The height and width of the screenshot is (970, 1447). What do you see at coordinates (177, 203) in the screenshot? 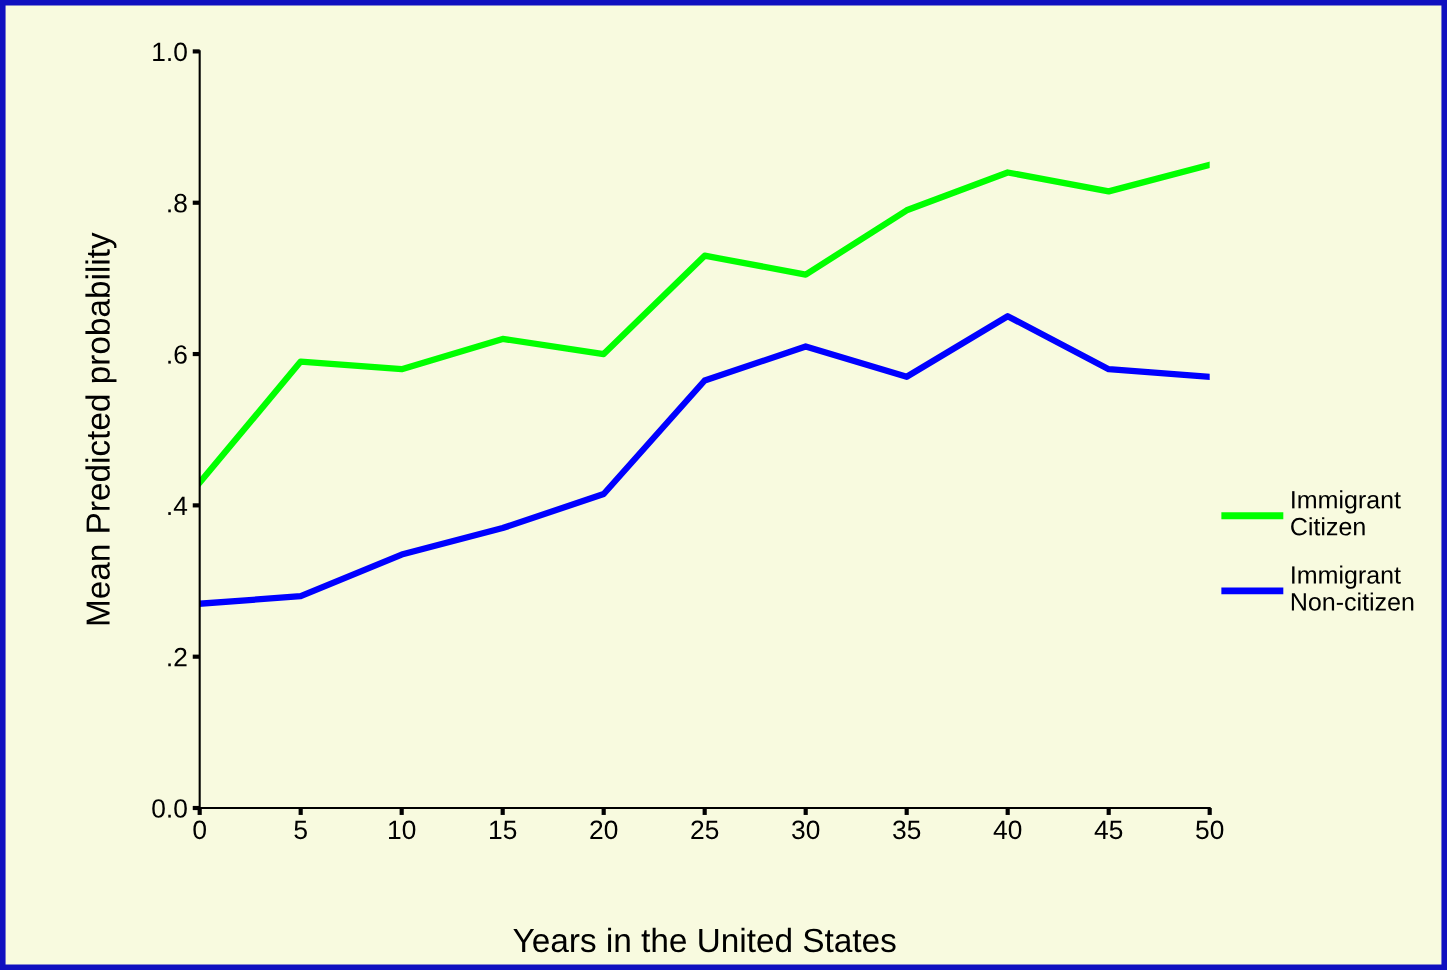
I see `y-tick-label: .8` at bounding box center [177, 203].